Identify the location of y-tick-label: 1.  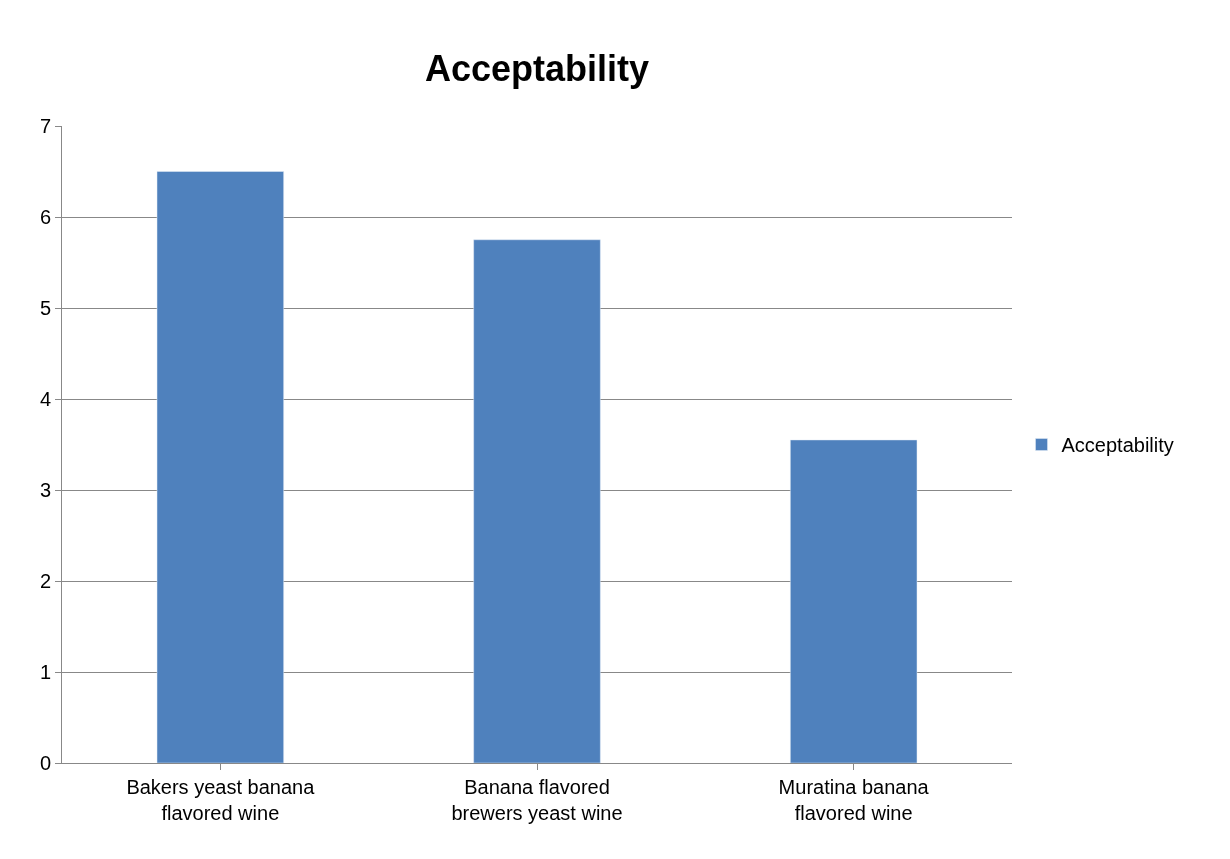
(45, 672).